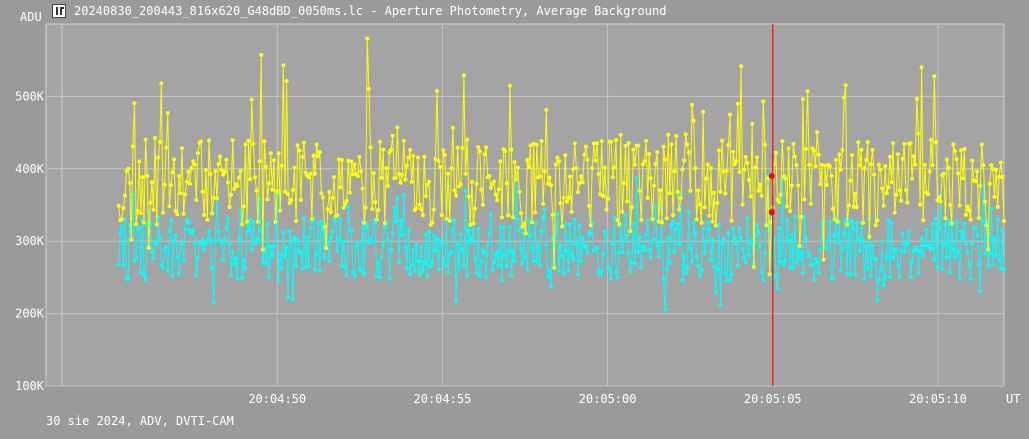 Image resolution: width=1029 pixels, height=439 pixels. What do you see at coordinates (59, 11) in the screenshot?
I see `app-logo-icon` at bounding box center [59, 11].